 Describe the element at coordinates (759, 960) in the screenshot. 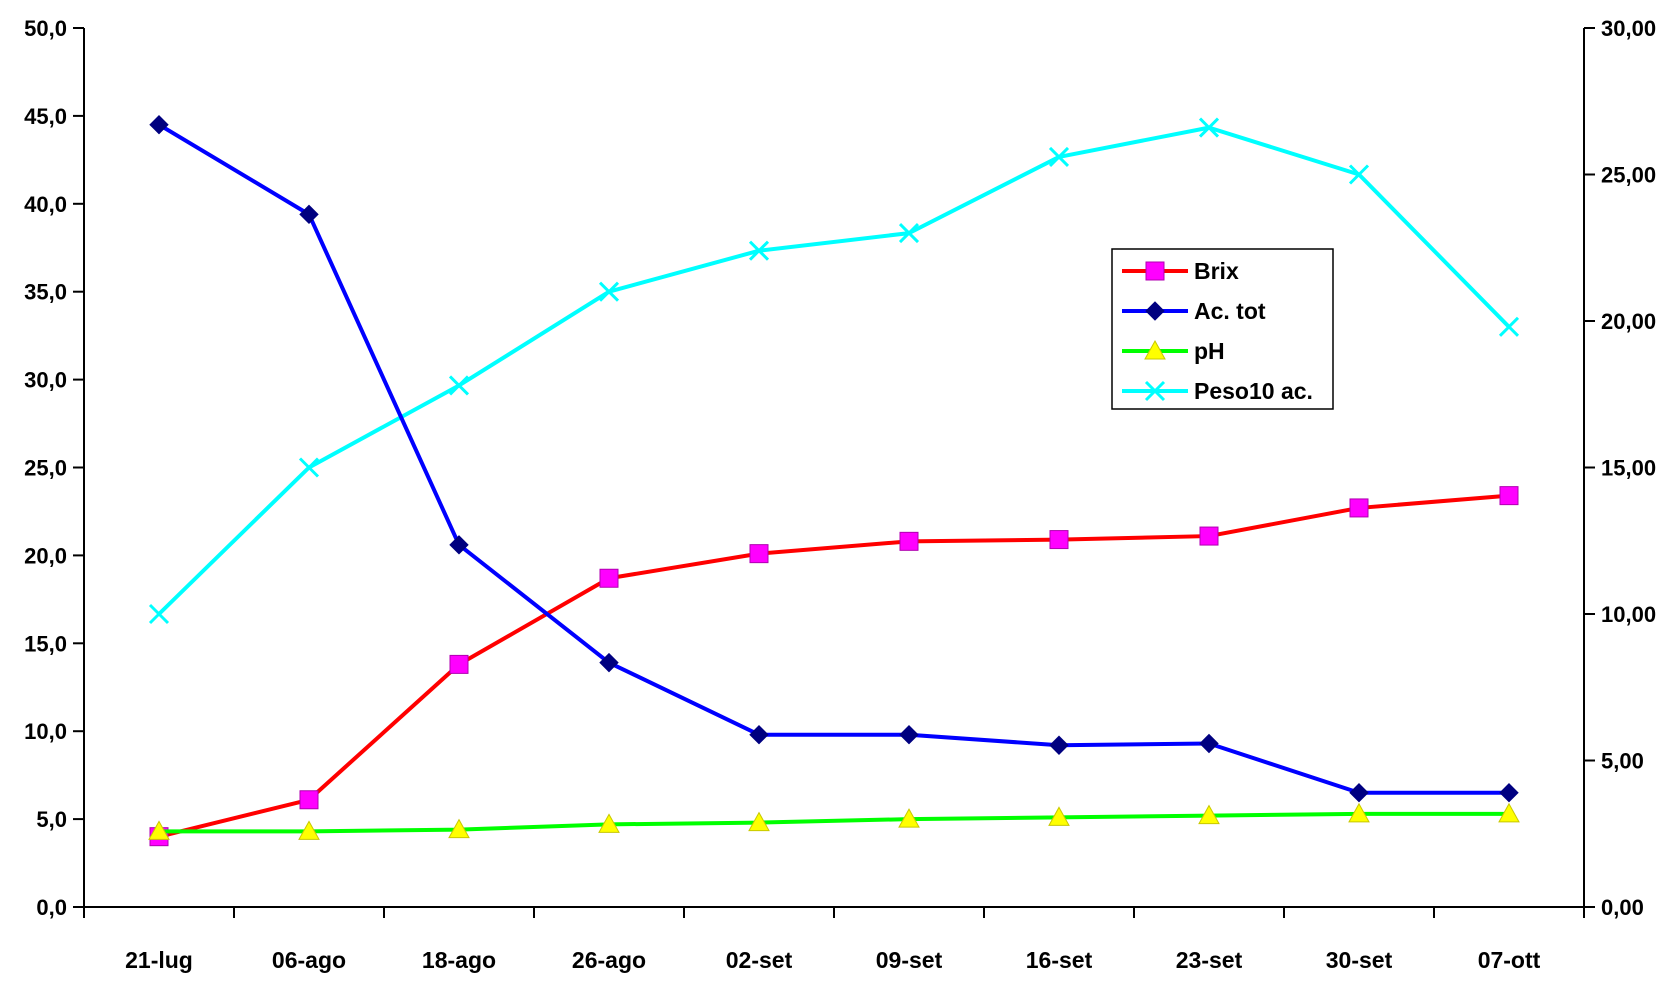

I see `x-tick-label: 02-set` at that location.